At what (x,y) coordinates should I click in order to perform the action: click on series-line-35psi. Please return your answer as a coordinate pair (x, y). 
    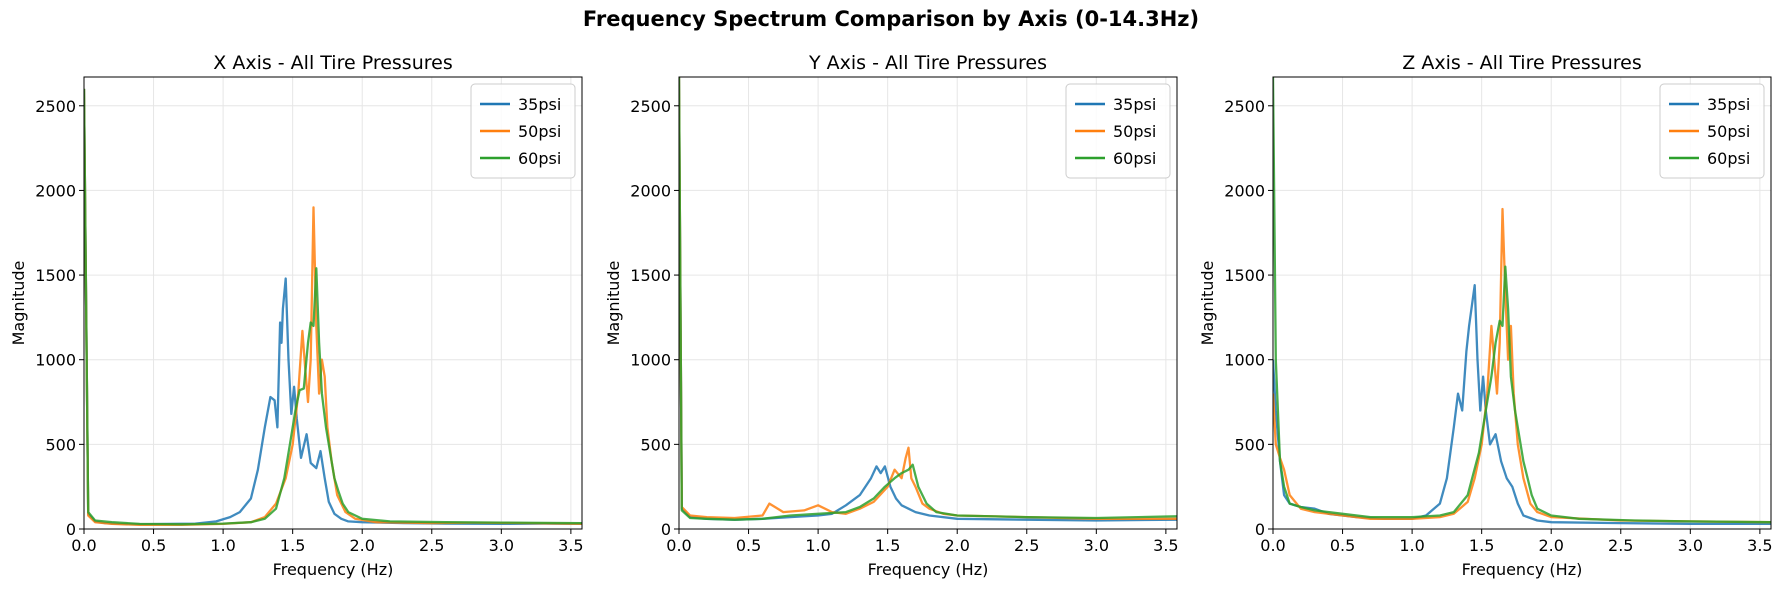
    Looking at the image, I should click on (1522, 405).